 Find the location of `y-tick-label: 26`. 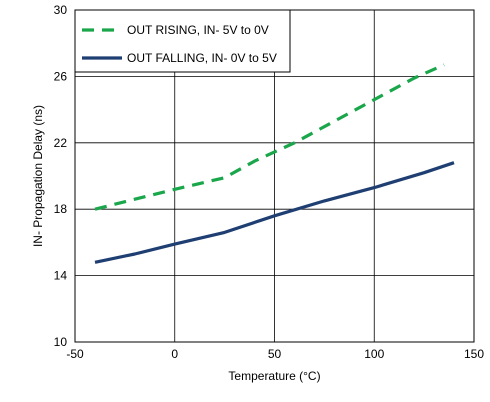

y-tick-label: 26 is located at coordinates (61, 76).